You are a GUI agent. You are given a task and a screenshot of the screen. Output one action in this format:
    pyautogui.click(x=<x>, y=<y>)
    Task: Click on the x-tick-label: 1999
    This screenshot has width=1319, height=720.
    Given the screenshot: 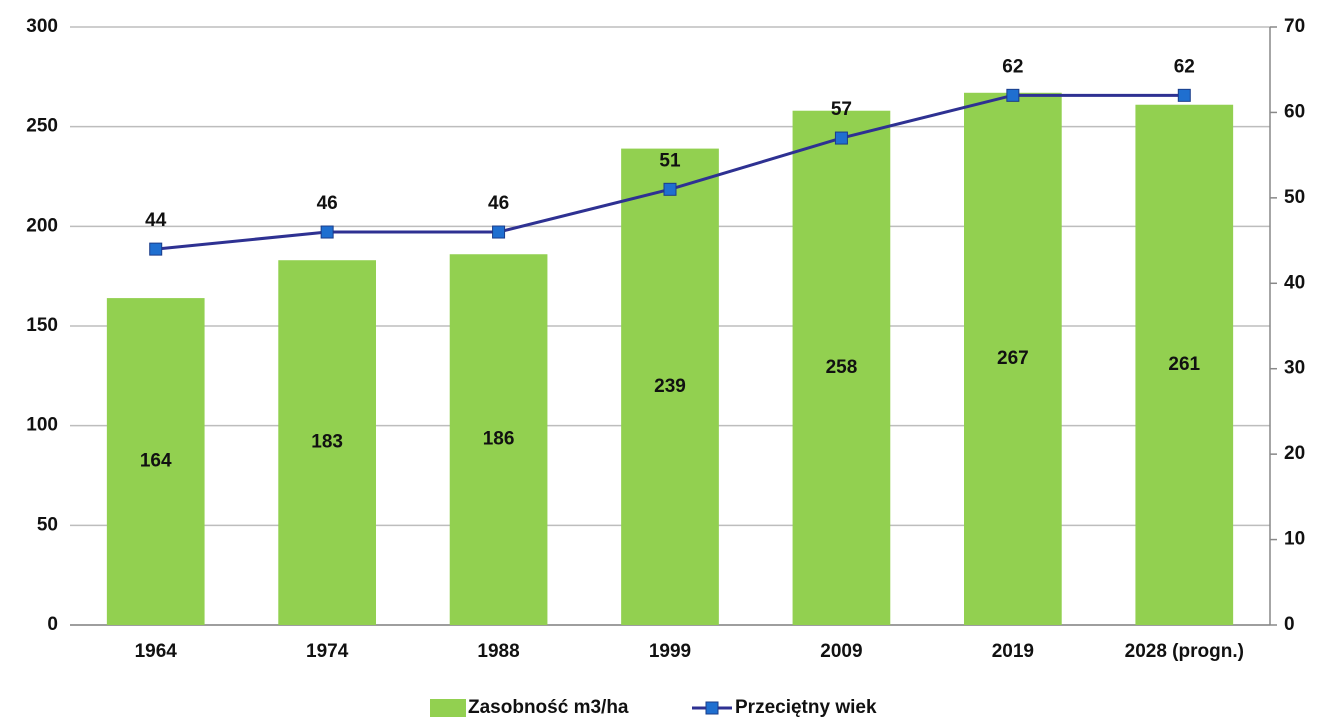 What is the action you would take?
    pyautogui.click(x=670, y=651)
    